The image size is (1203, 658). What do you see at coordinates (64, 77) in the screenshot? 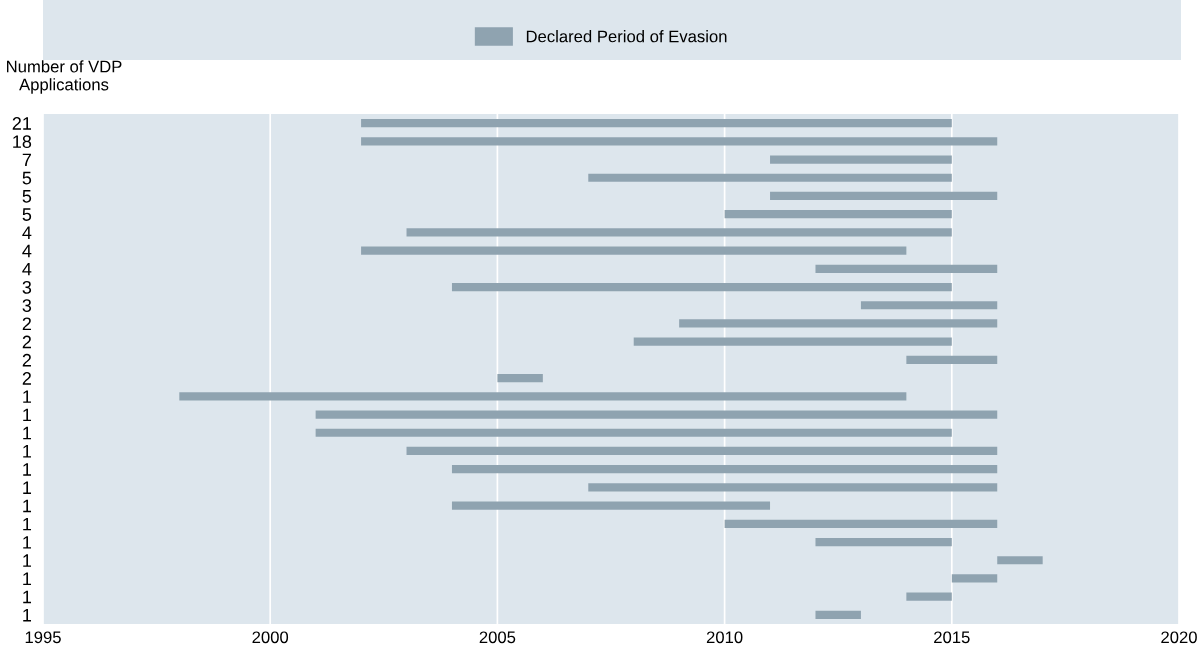
I see `y-axis-title: Number of VDP Applications` at bounding box center [64, 77].